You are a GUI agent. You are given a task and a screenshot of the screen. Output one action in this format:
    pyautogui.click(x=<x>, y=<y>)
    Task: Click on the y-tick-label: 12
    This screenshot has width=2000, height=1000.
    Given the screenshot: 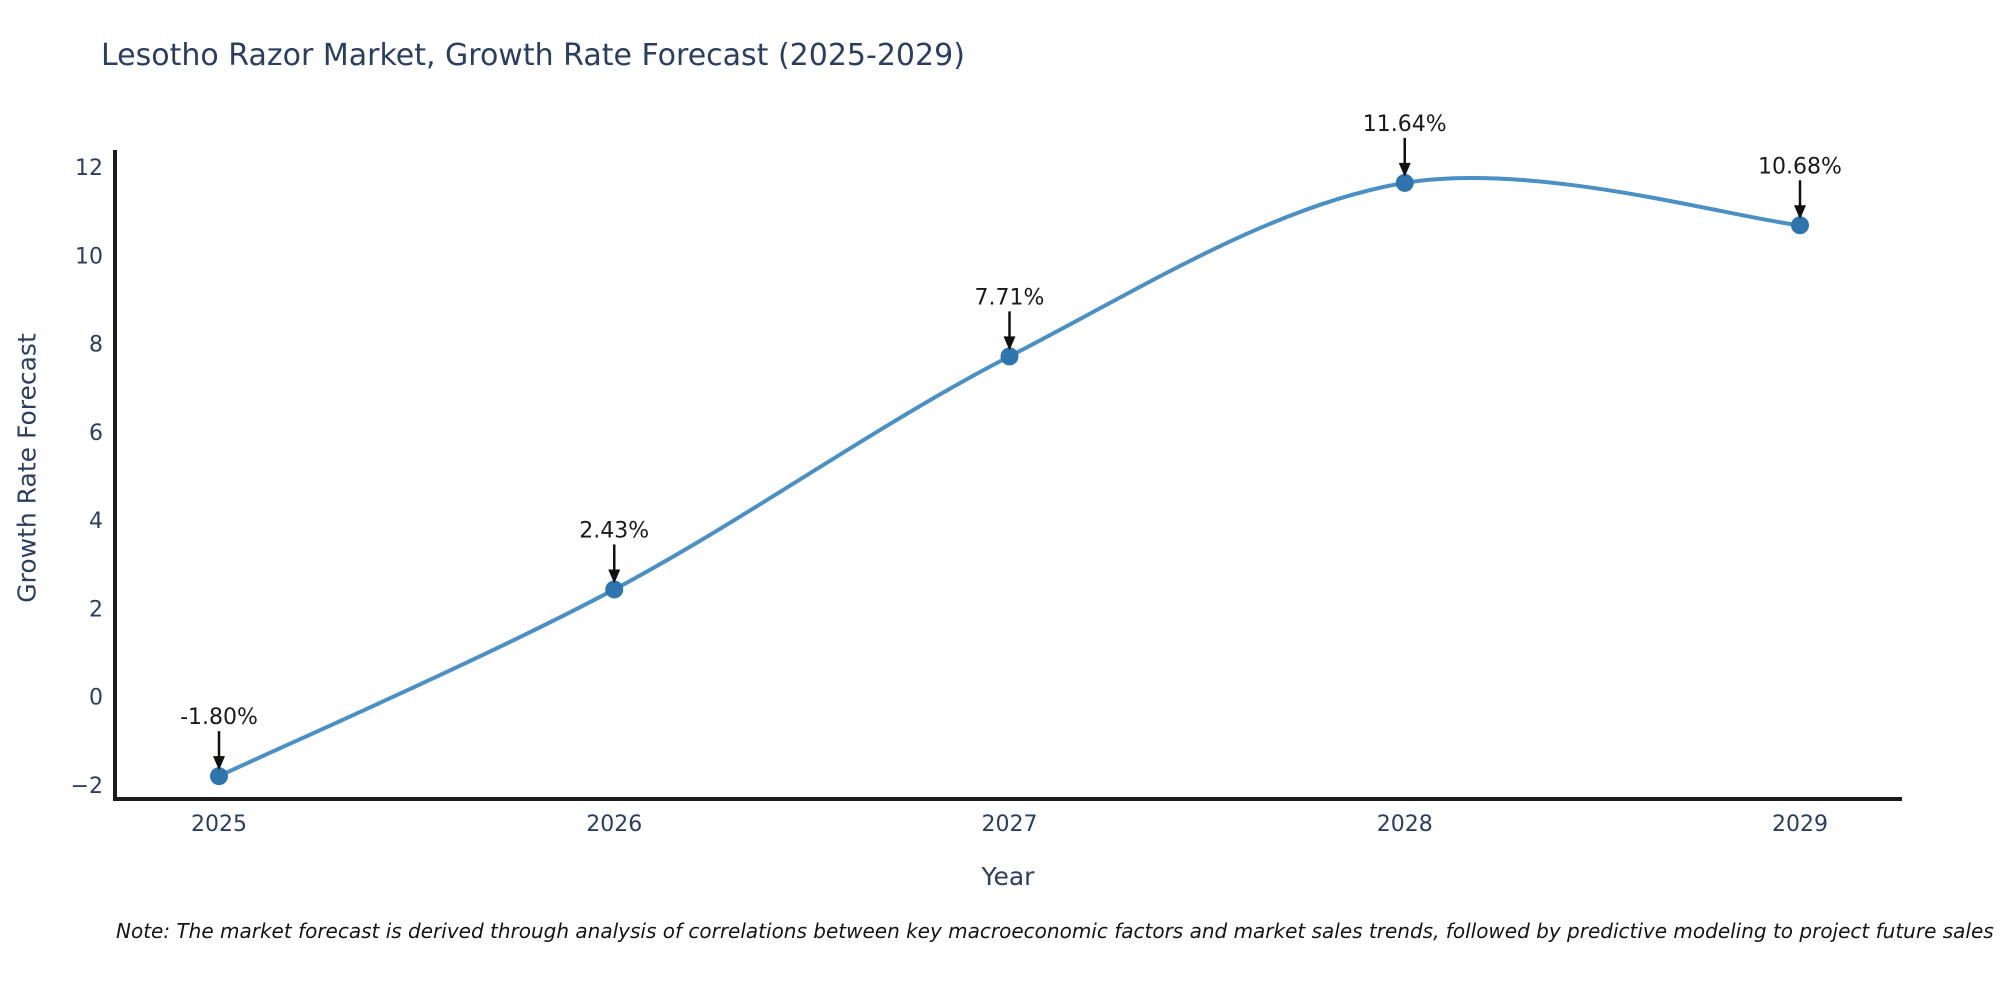 What is the action you would take?
    pyautogui.click(x=89, y=168)
    